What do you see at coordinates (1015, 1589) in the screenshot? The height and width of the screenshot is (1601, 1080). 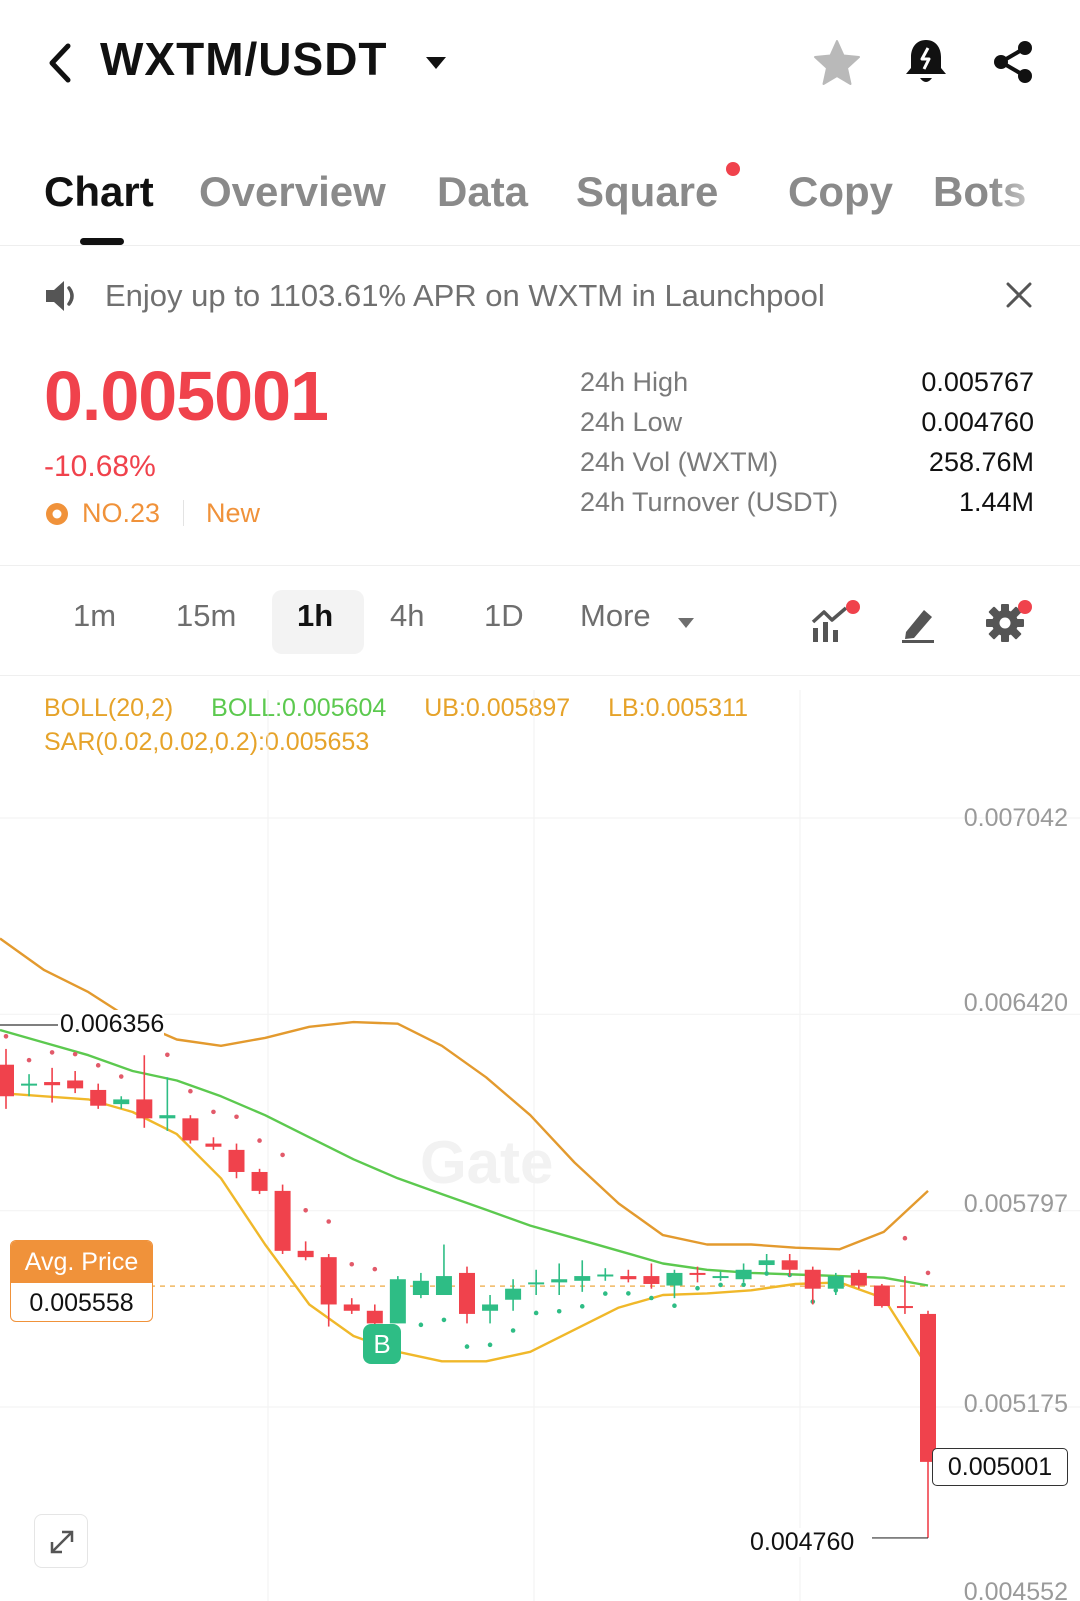 I see `y-axis-tick: 0.004552` at bounding box center [1015, 1589].